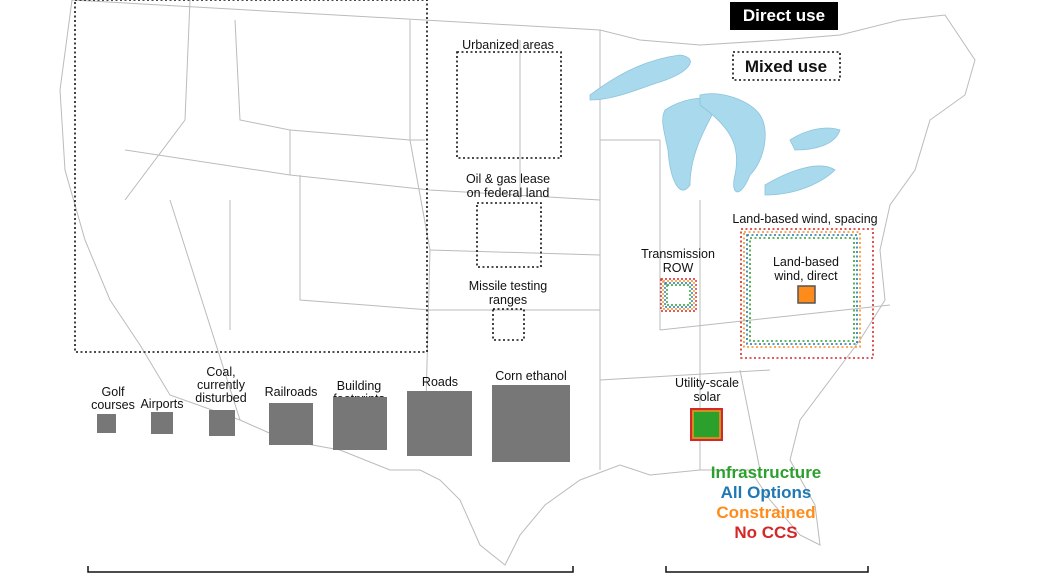 The height and width of the screenshot is (576, 1038). What do you see at coordinates (440, 382) in the screenshot?
I see `label: Roads` at bounding box center [440, 382].